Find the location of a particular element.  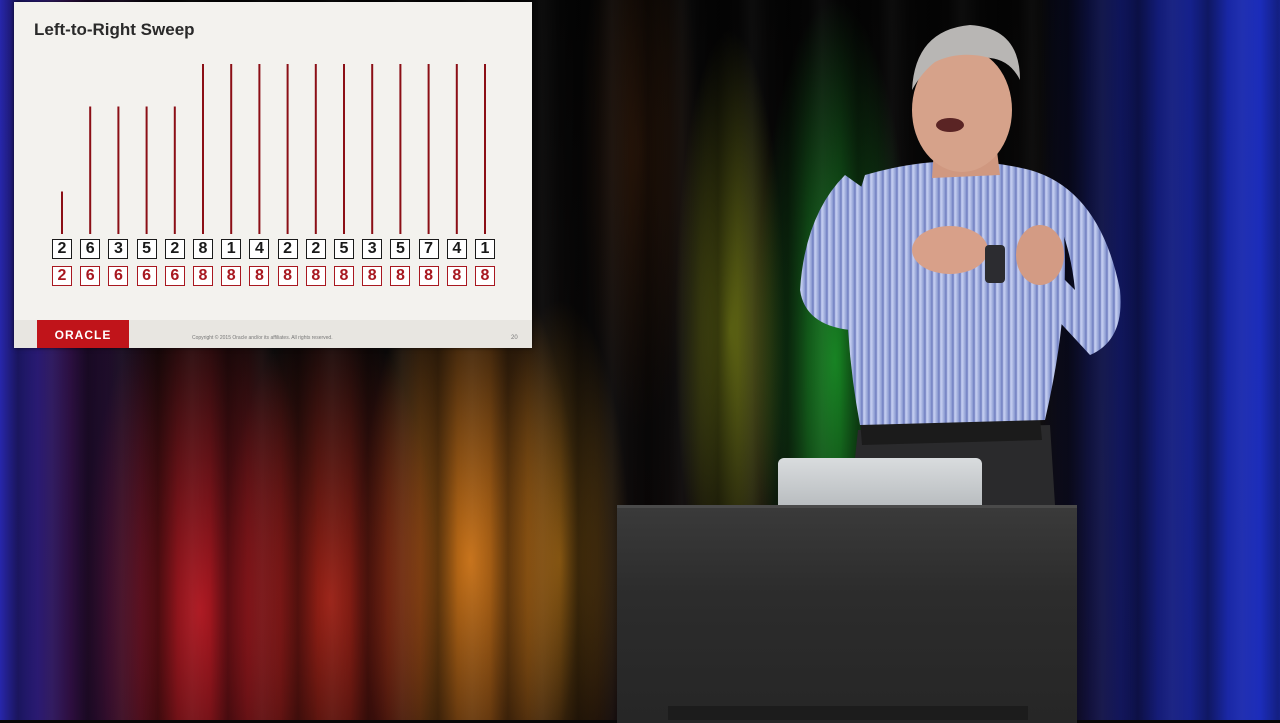

input-cell: 7 is located at coordinates (428, 249).